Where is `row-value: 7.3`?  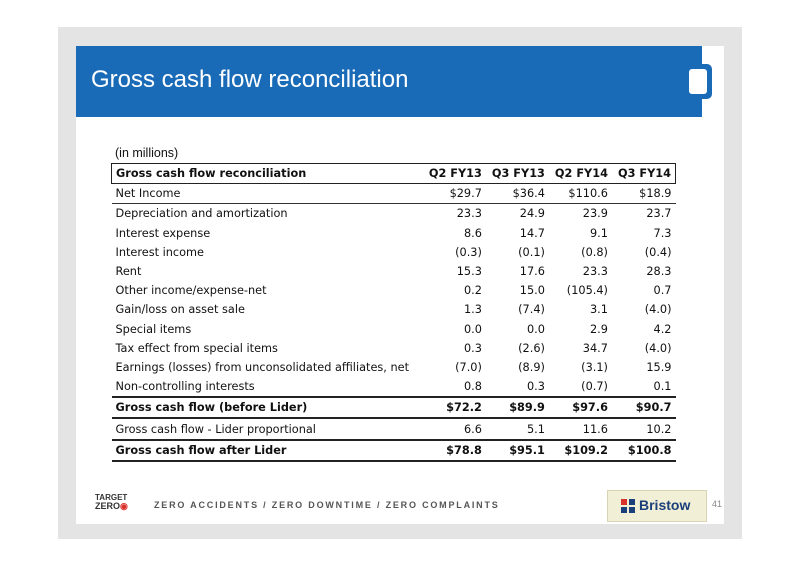
row-value: 7.3 is located at coordinates (662, 233).